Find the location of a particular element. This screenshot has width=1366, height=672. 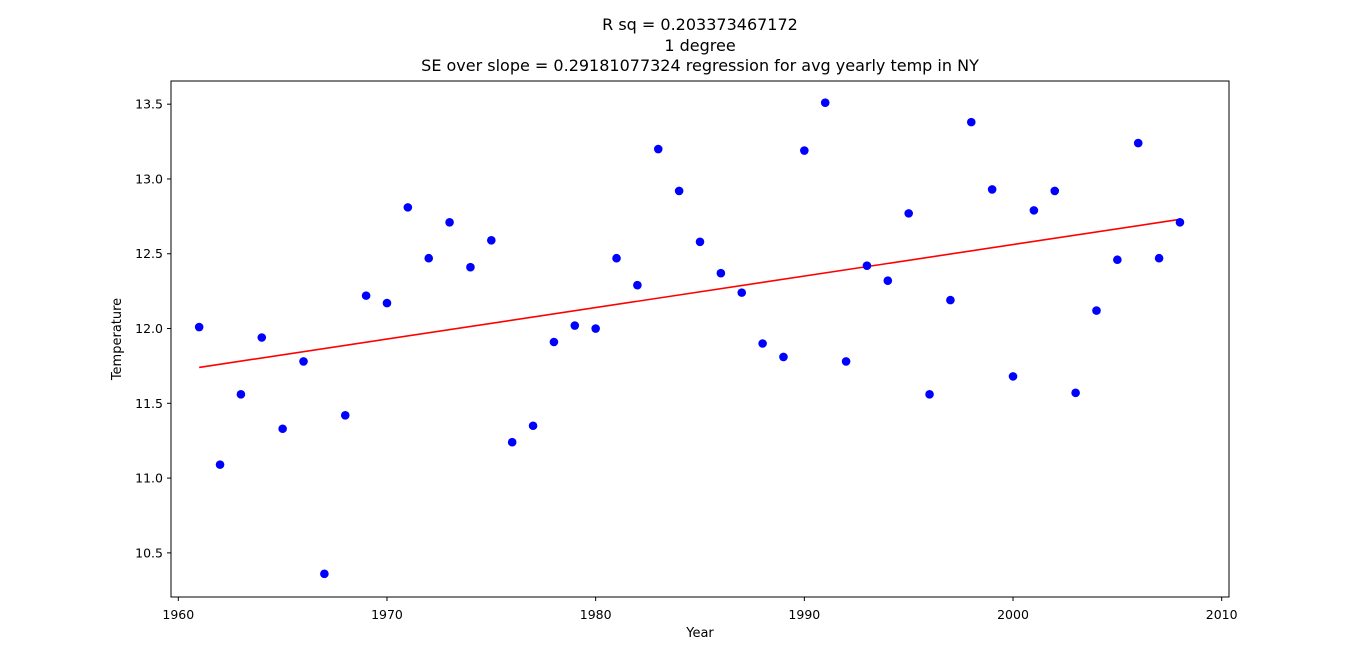

y-tick-label: 11.5 is located at coordinates (149, 403).